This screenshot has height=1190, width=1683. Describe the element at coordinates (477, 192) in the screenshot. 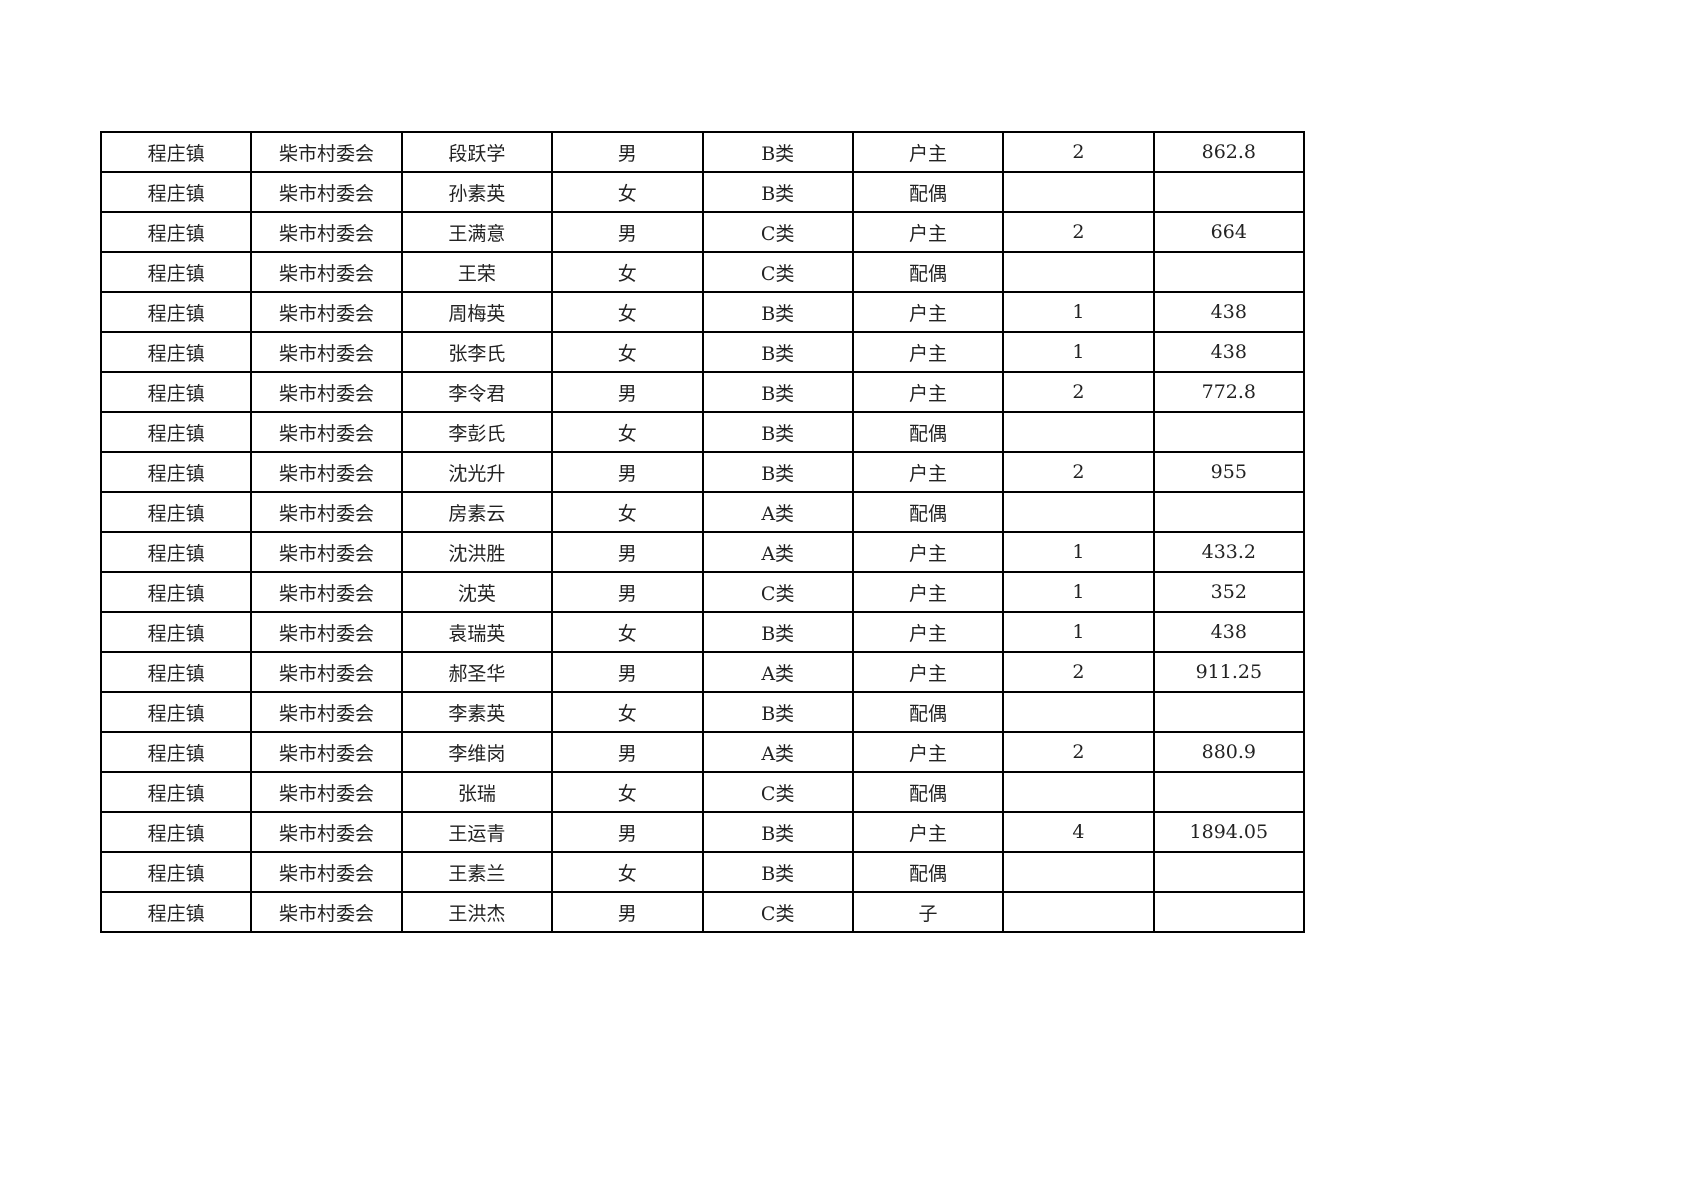

I see `cell-name: 孙素英` at that location.